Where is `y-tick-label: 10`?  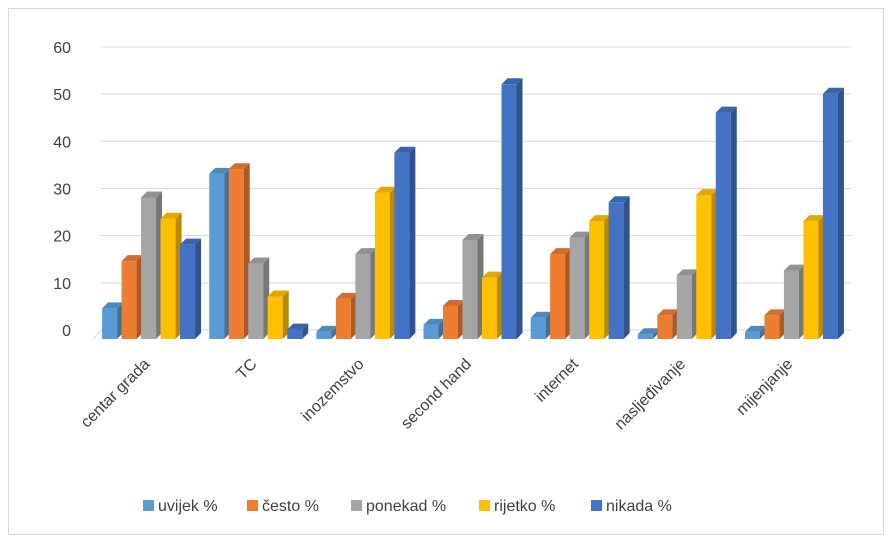
y-tick-label: 10 is located at coordinates (62, 284).